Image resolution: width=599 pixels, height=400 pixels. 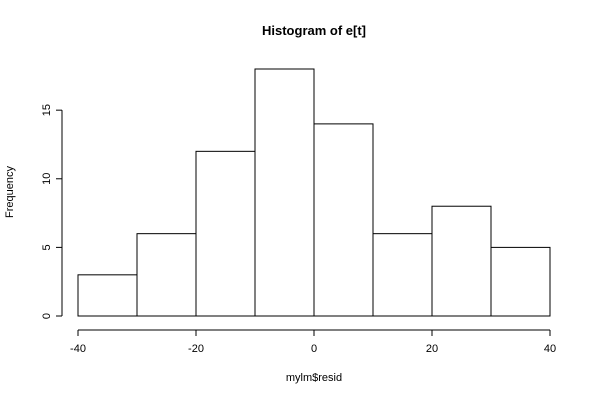 What do you see at coordinates (314, 349) in the screenshot?
I see `x-tick-label: 0` at bounding box center [314, 349].